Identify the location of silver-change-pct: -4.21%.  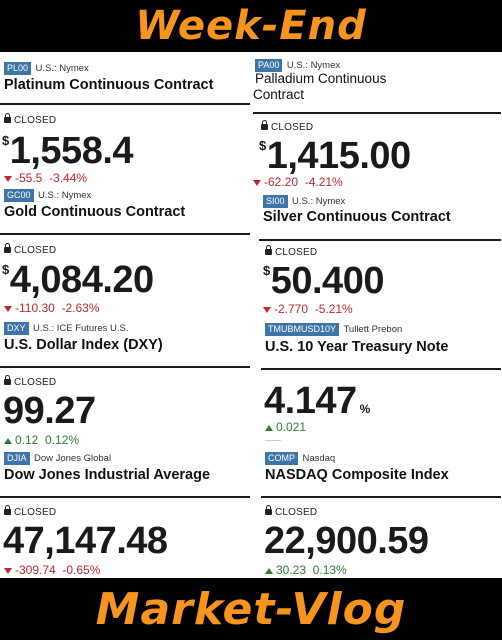
(323, 182).